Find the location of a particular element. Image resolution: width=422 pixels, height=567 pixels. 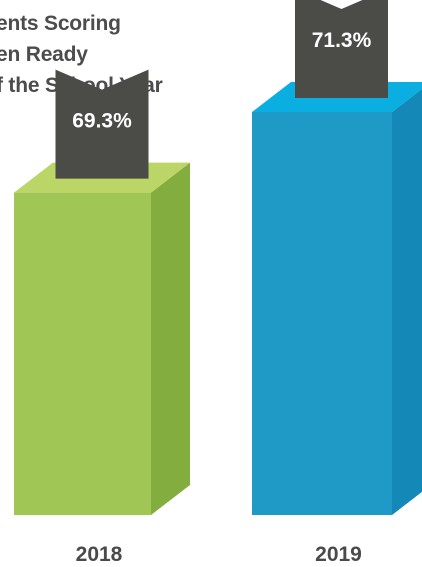

chart-title: ents Scoring en Ready f the School Year is located at coordinates (81, 54).